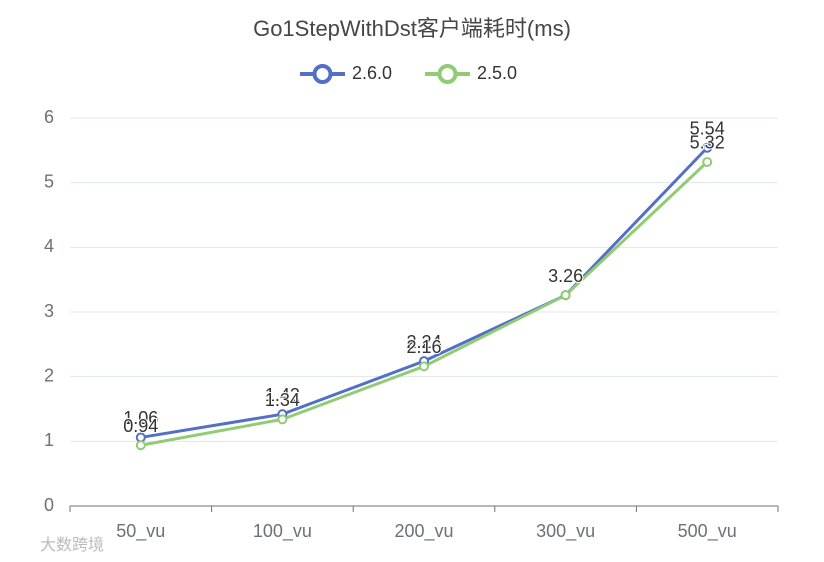 The height and width of the screenshot is (562, 824). I want to click on data-label: 1.34, so click(282, 400).